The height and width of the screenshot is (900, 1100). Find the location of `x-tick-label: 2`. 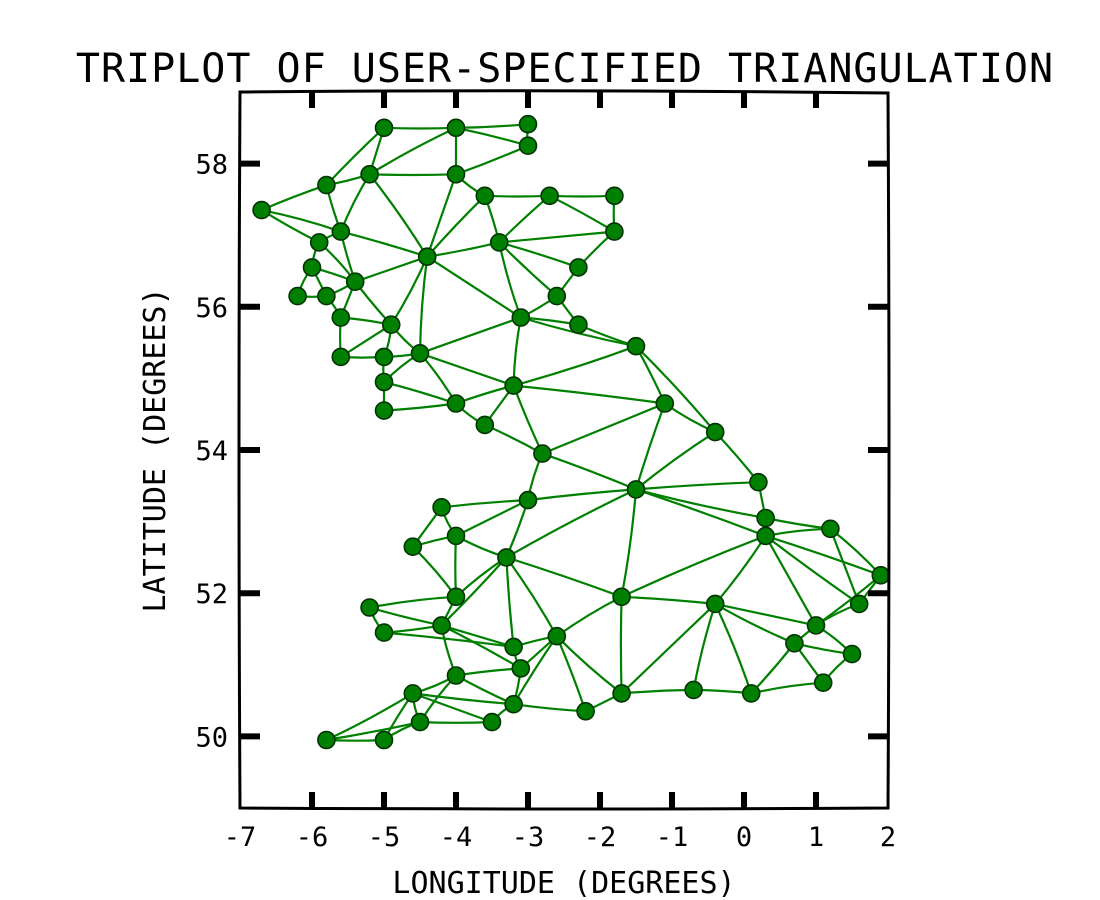

x-tick-label: 2 is located at coordinates (888, 837).